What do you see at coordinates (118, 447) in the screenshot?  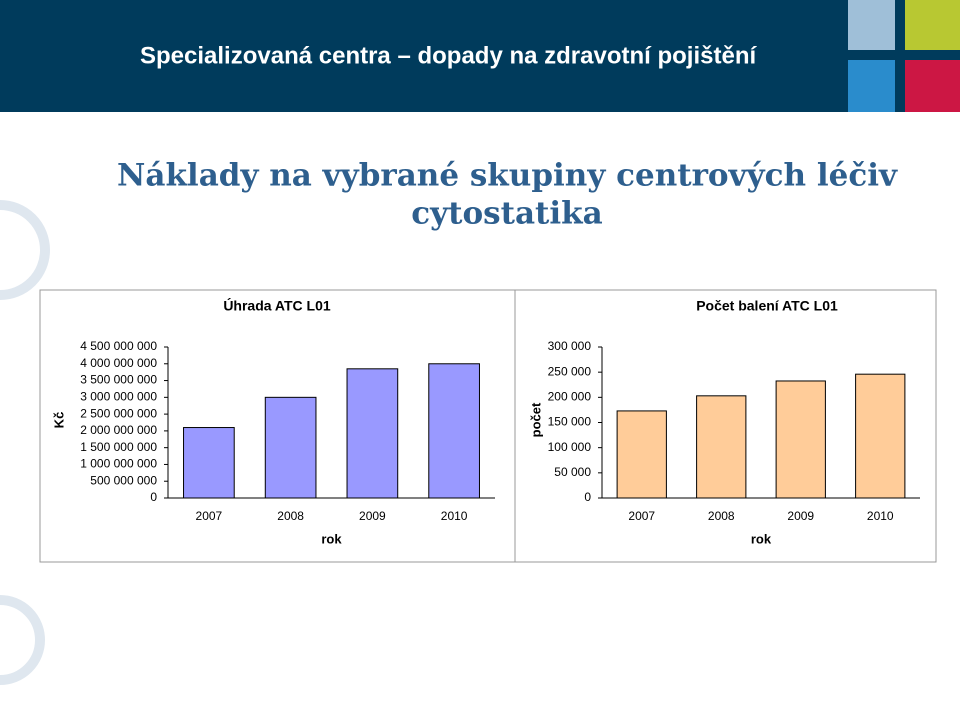 I see `y-tick-label: 1 500 000 000` at bounding box center [118, 447].